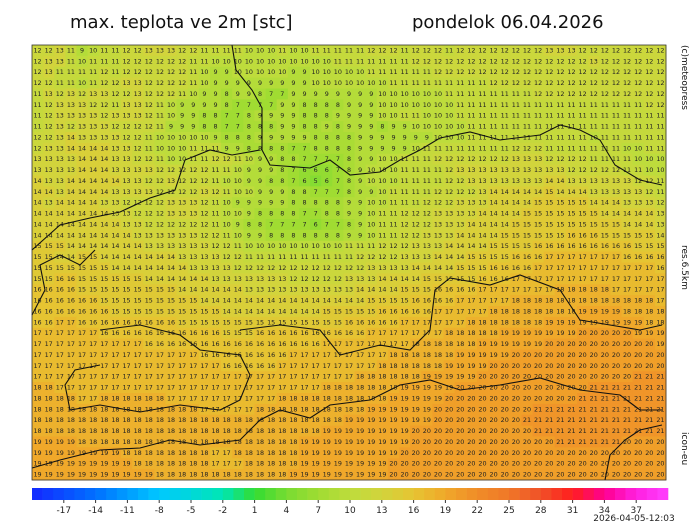 This screenshot has height=525, width=700. Describe the element at coordinates (350, 511) in the screenshot. I see `colorbar-tick-label: 10` at that location.